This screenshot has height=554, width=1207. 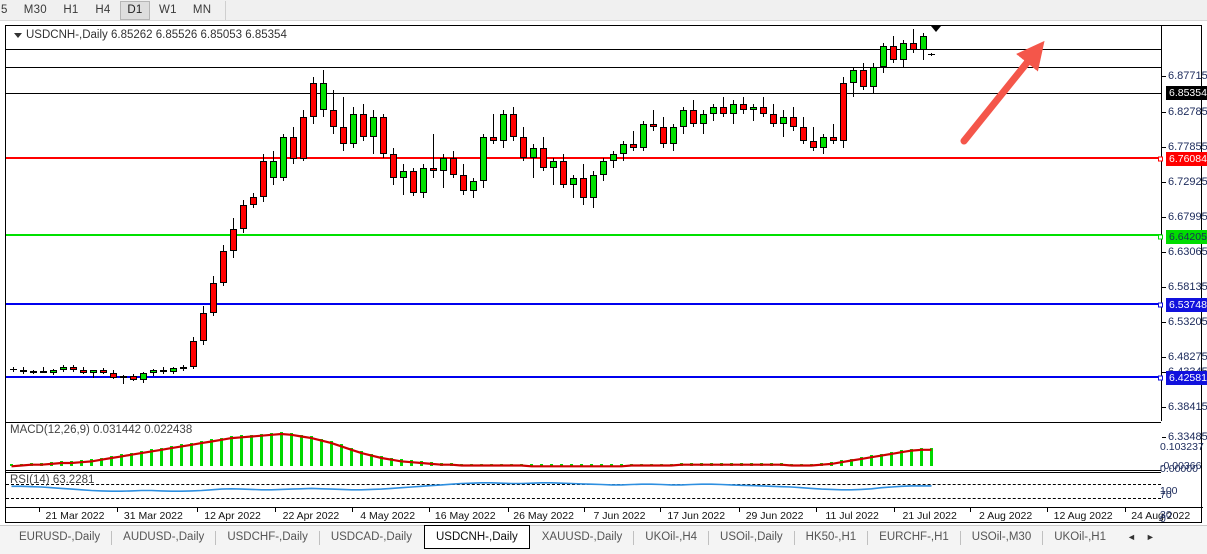 What do you see at coordinates (1161, 516) in the screenshot?
I see `date-label: 24 Aug 2022` at bounding box center [1161, 516].